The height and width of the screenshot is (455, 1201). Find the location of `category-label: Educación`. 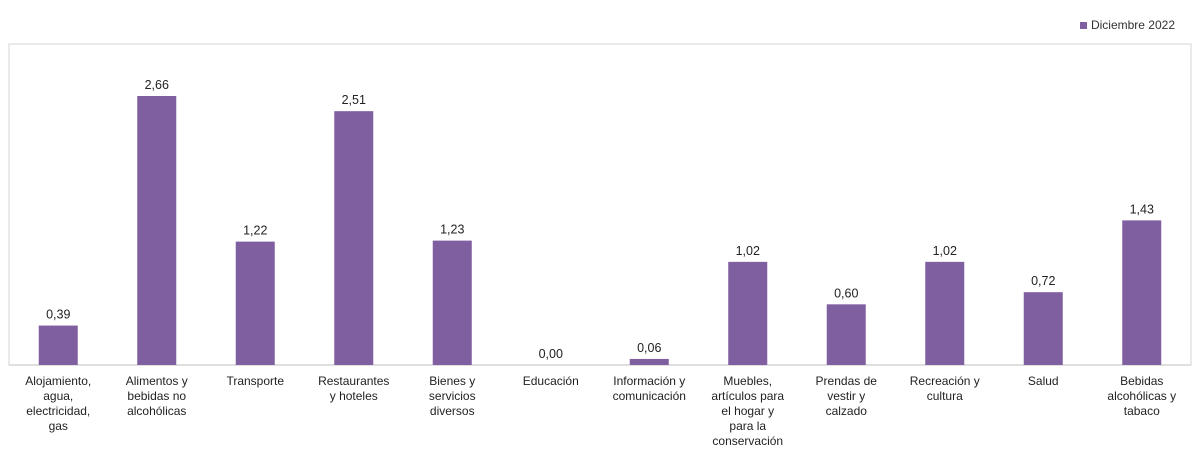

category-label: Educación is located at coordinates (550, 381).